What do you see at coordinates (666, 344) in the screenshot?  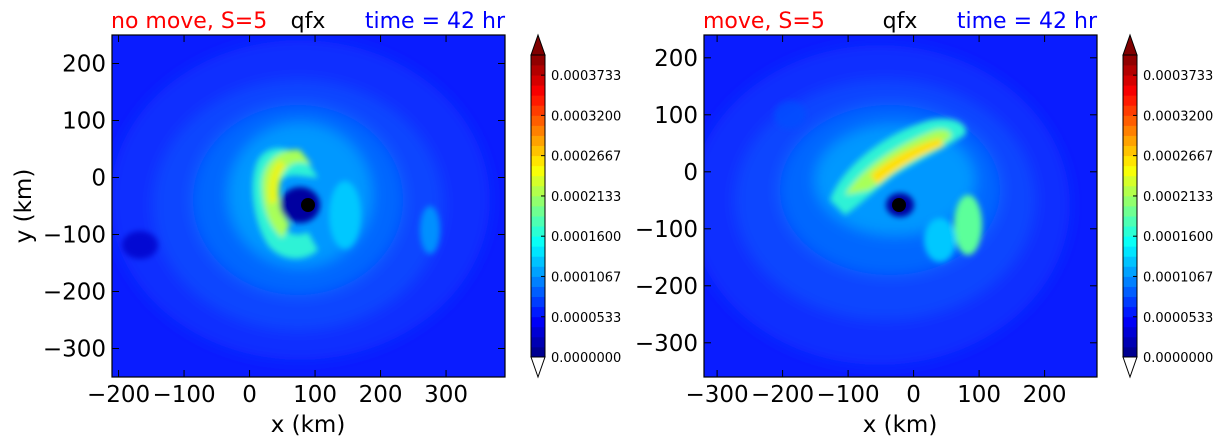 I see `panel2-y-tick-label: −300` at bounding box center [666, 344].